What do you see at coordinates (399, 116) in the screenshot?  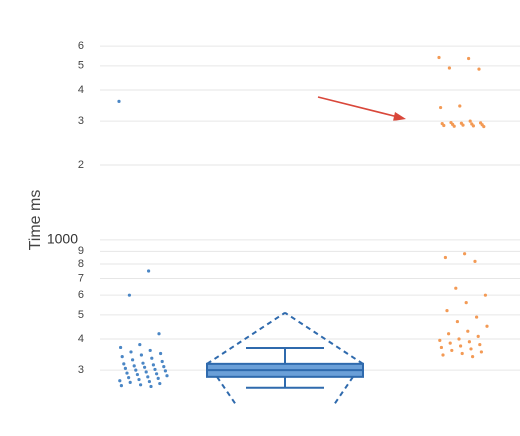 I see `arrow-head` at bounding box center [399, 116].